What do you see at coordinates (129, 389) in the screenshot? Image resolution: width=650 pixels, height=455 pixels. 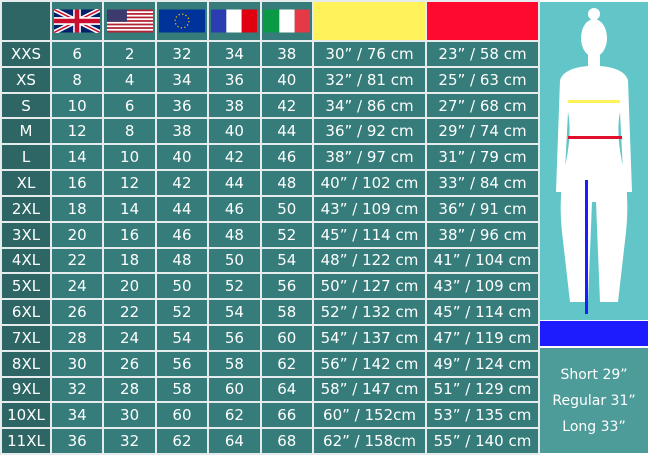 I see `us-size: 28` at bounding box center [129, 389].